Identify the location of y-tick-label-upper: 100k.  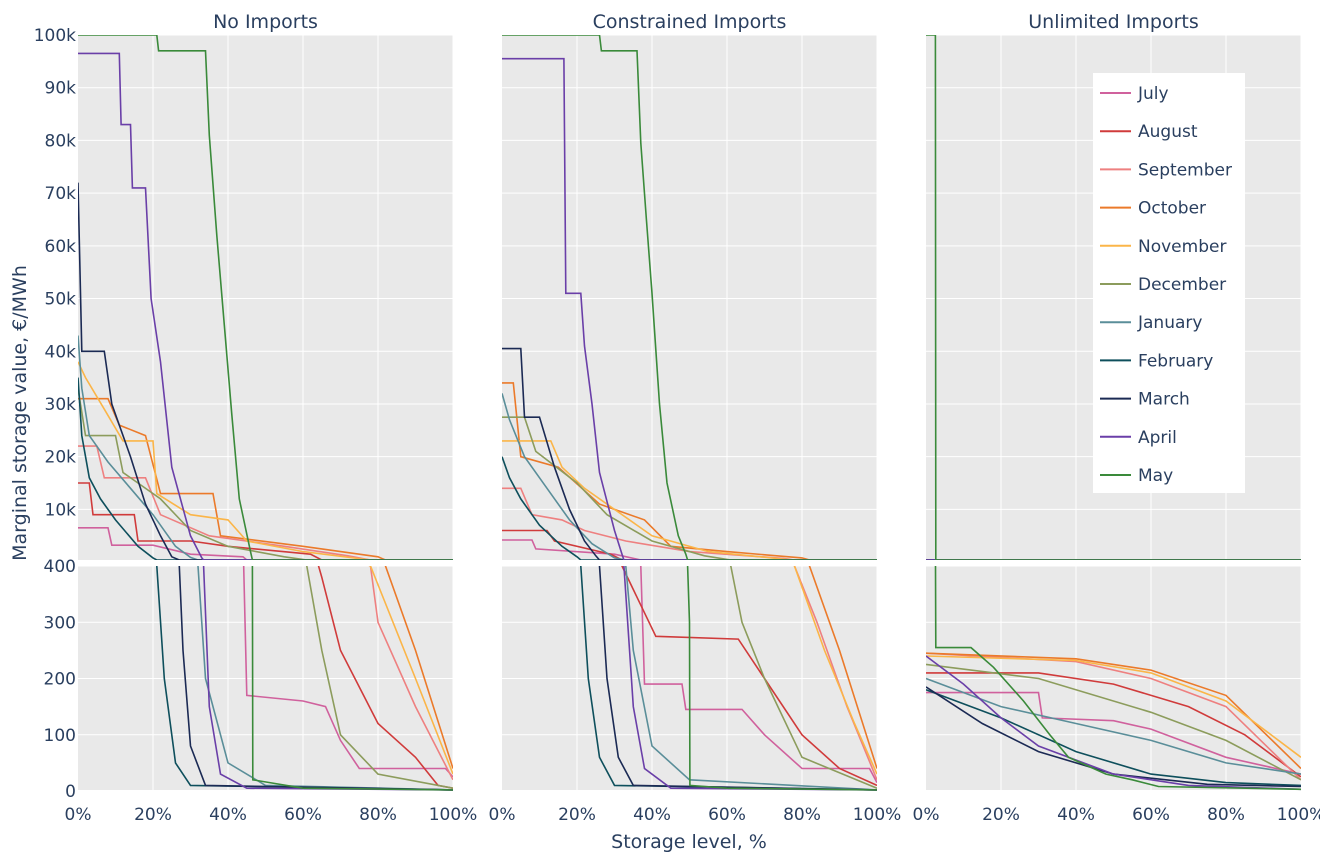
(55, 36).